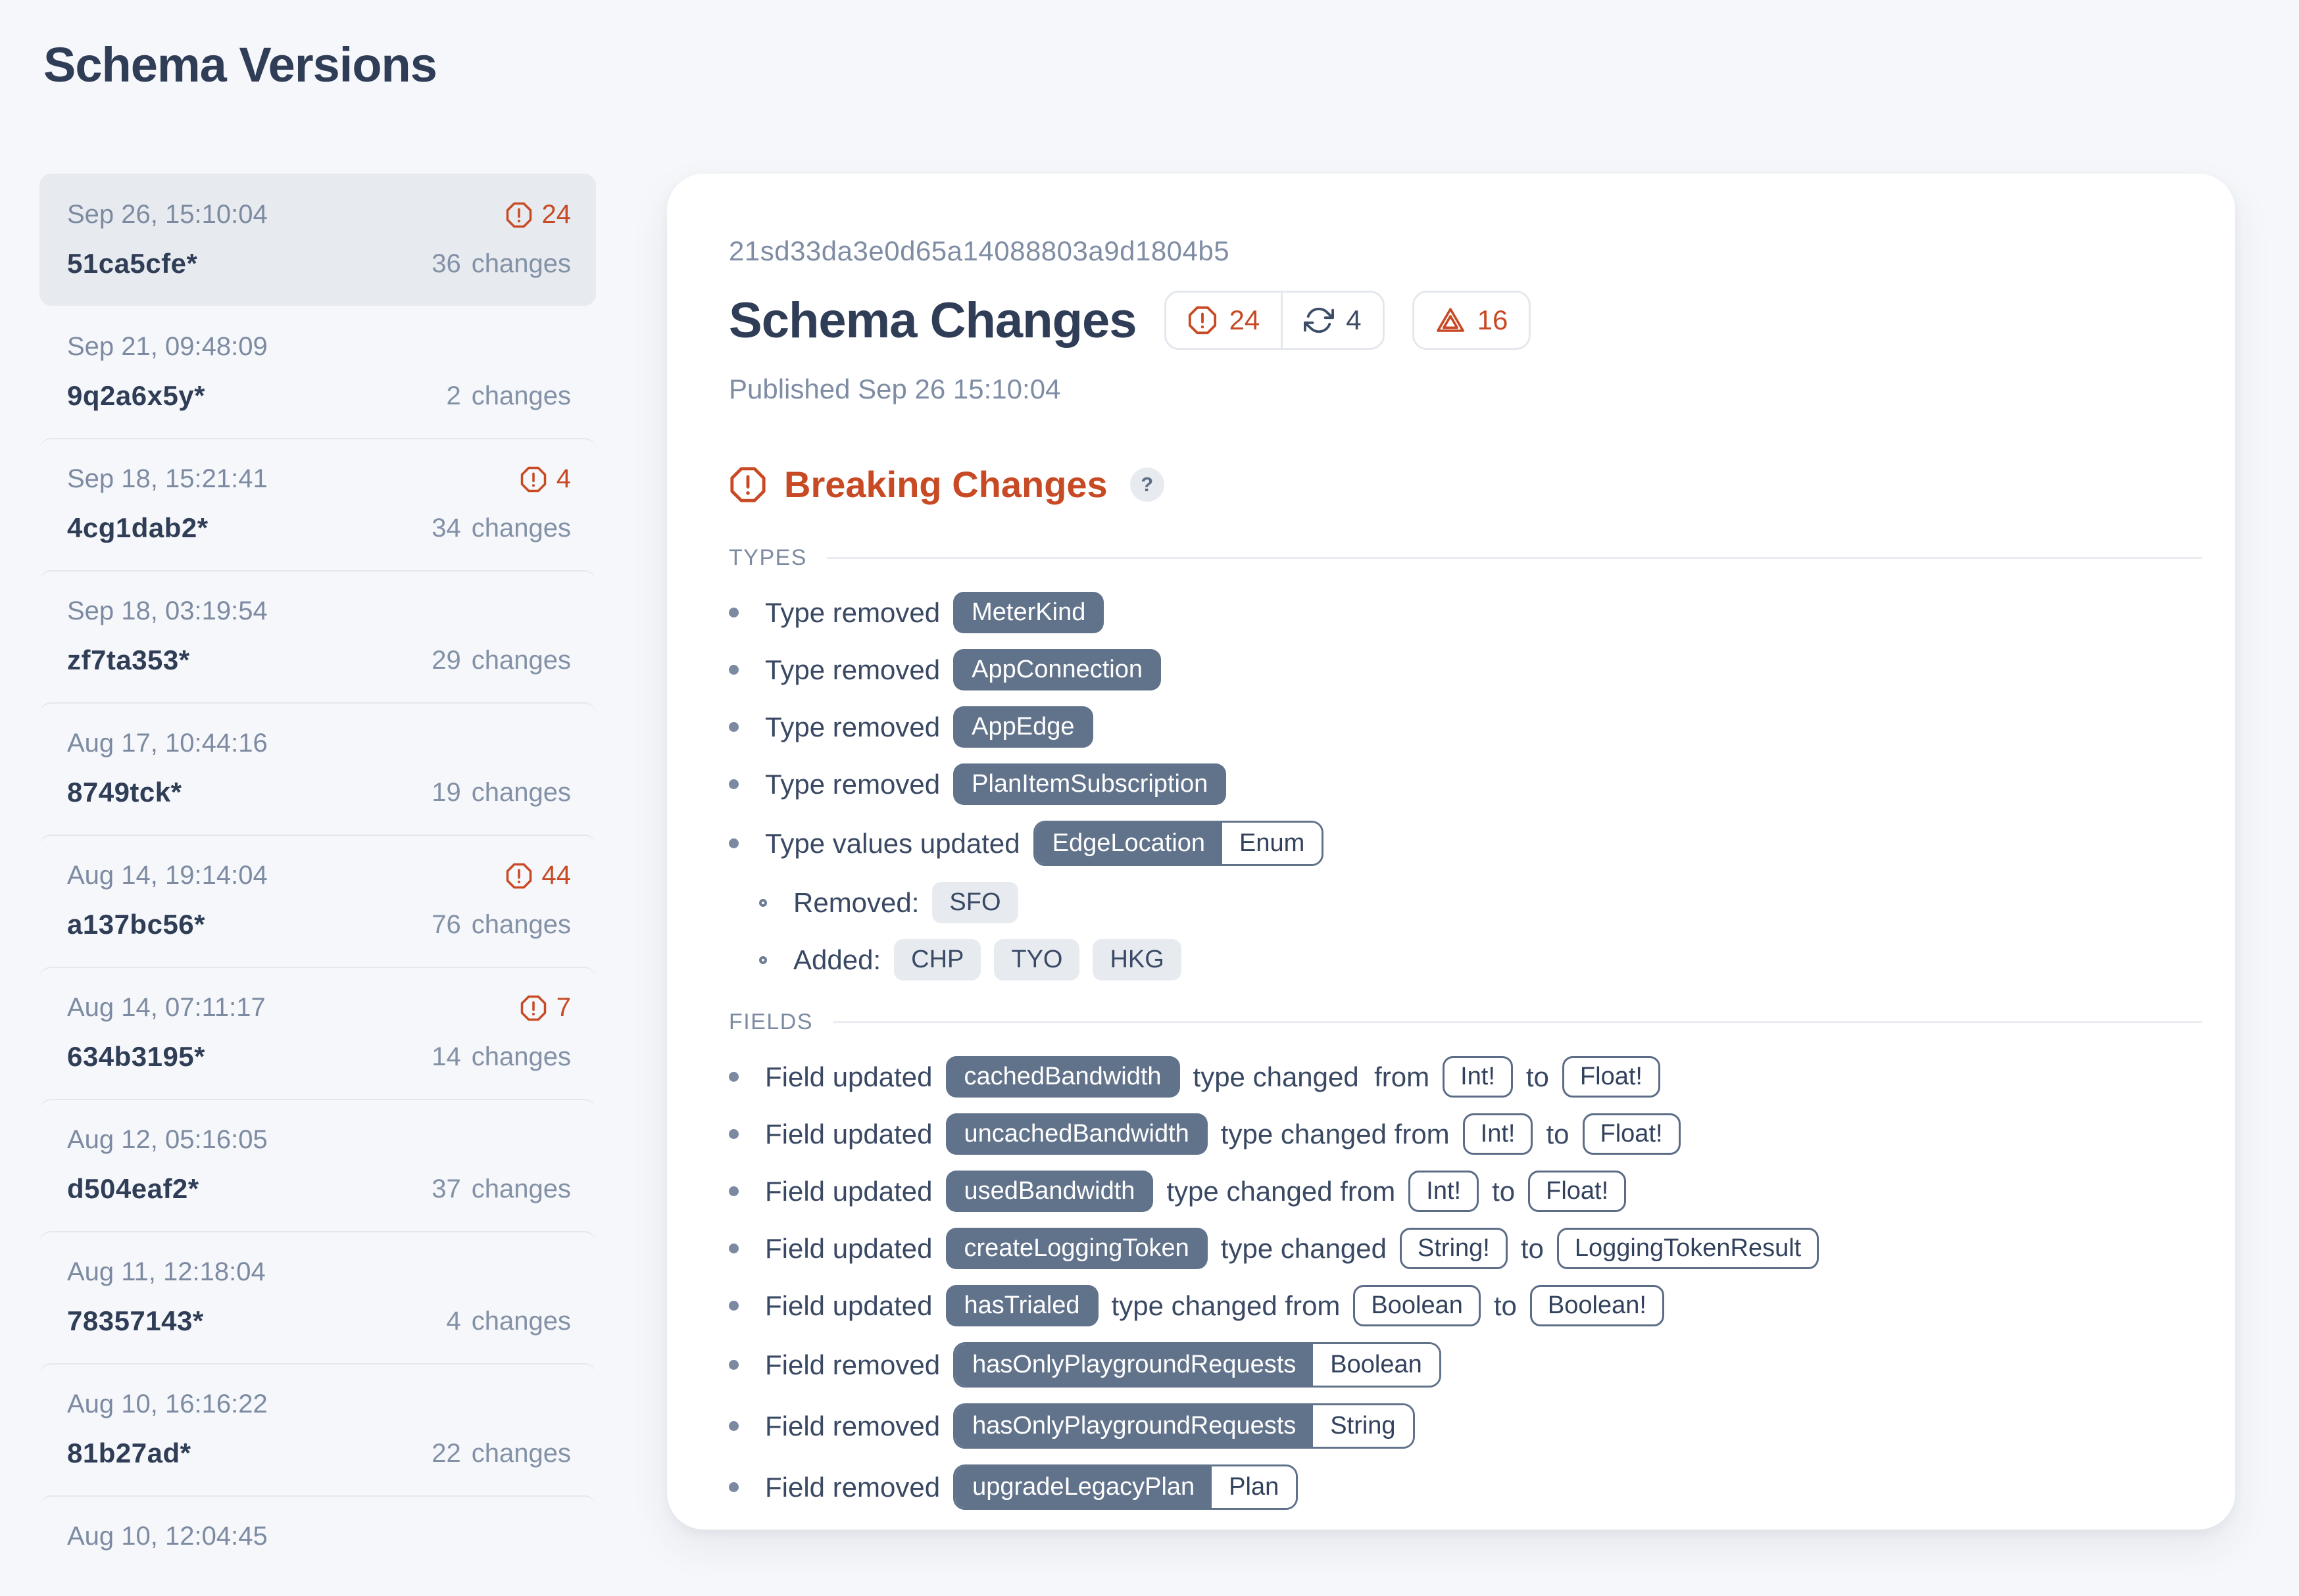 This screenshot has width=2299, height=1596. I want to click on warnings-count: 16, so click(1492, 319).